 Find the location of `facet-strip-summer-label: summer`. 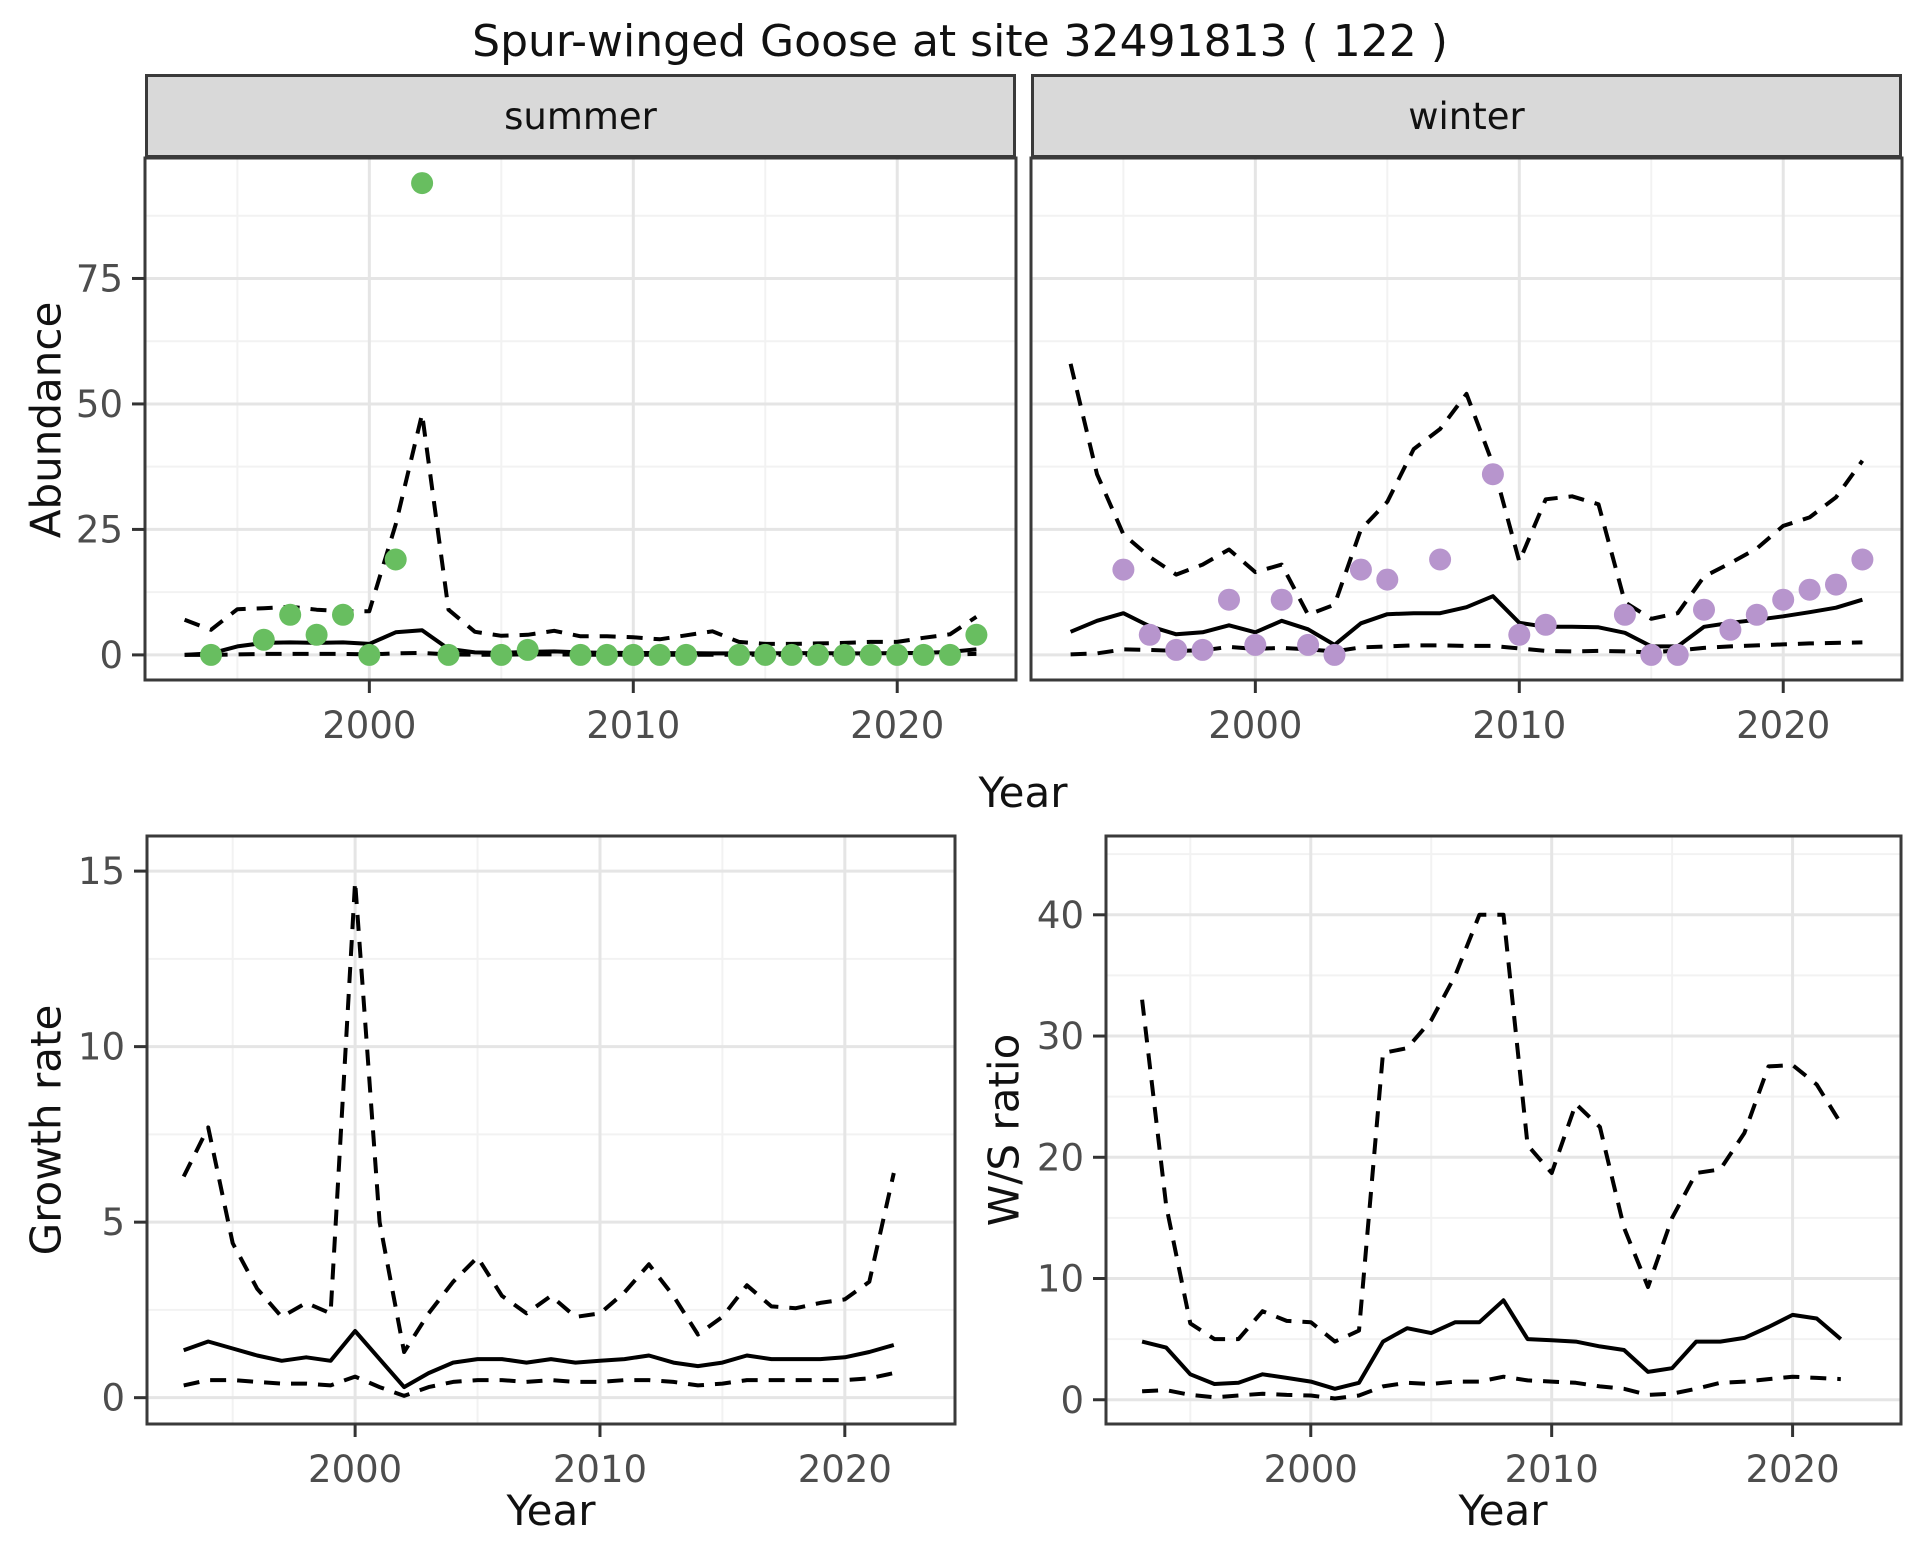

facet-strip-summer-label: summer is located at coordinates (580, 116).